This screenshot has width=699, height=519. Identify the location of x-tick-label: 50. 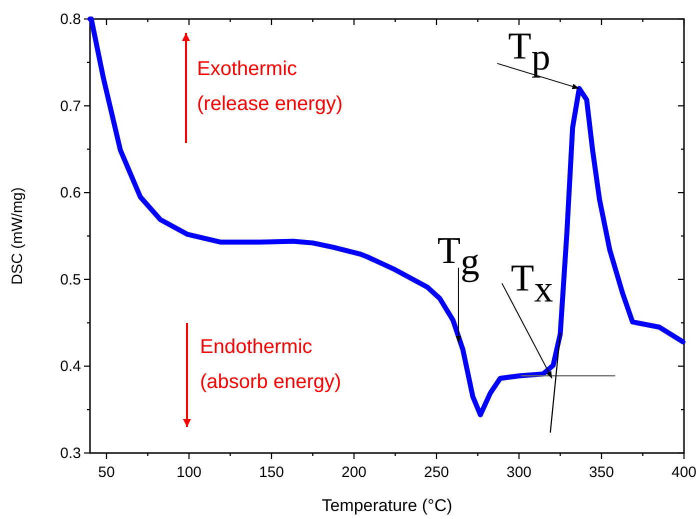
(106, 472).